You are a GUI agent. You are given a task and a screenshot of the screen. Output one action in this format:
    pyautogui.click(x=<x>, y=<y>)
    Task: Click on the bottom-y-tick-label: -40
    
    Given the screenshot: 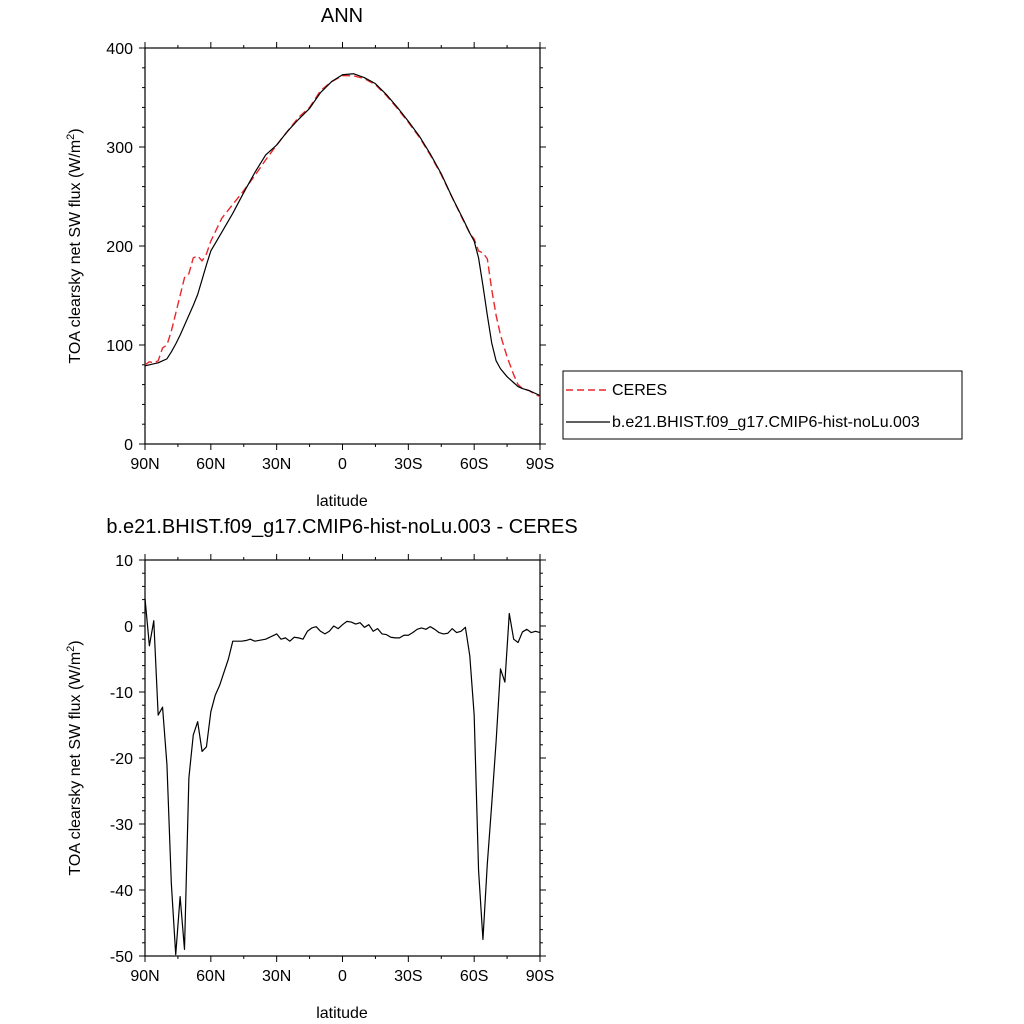 What is the action you would take?
    pyautogui.click(x=121, y=891)
    